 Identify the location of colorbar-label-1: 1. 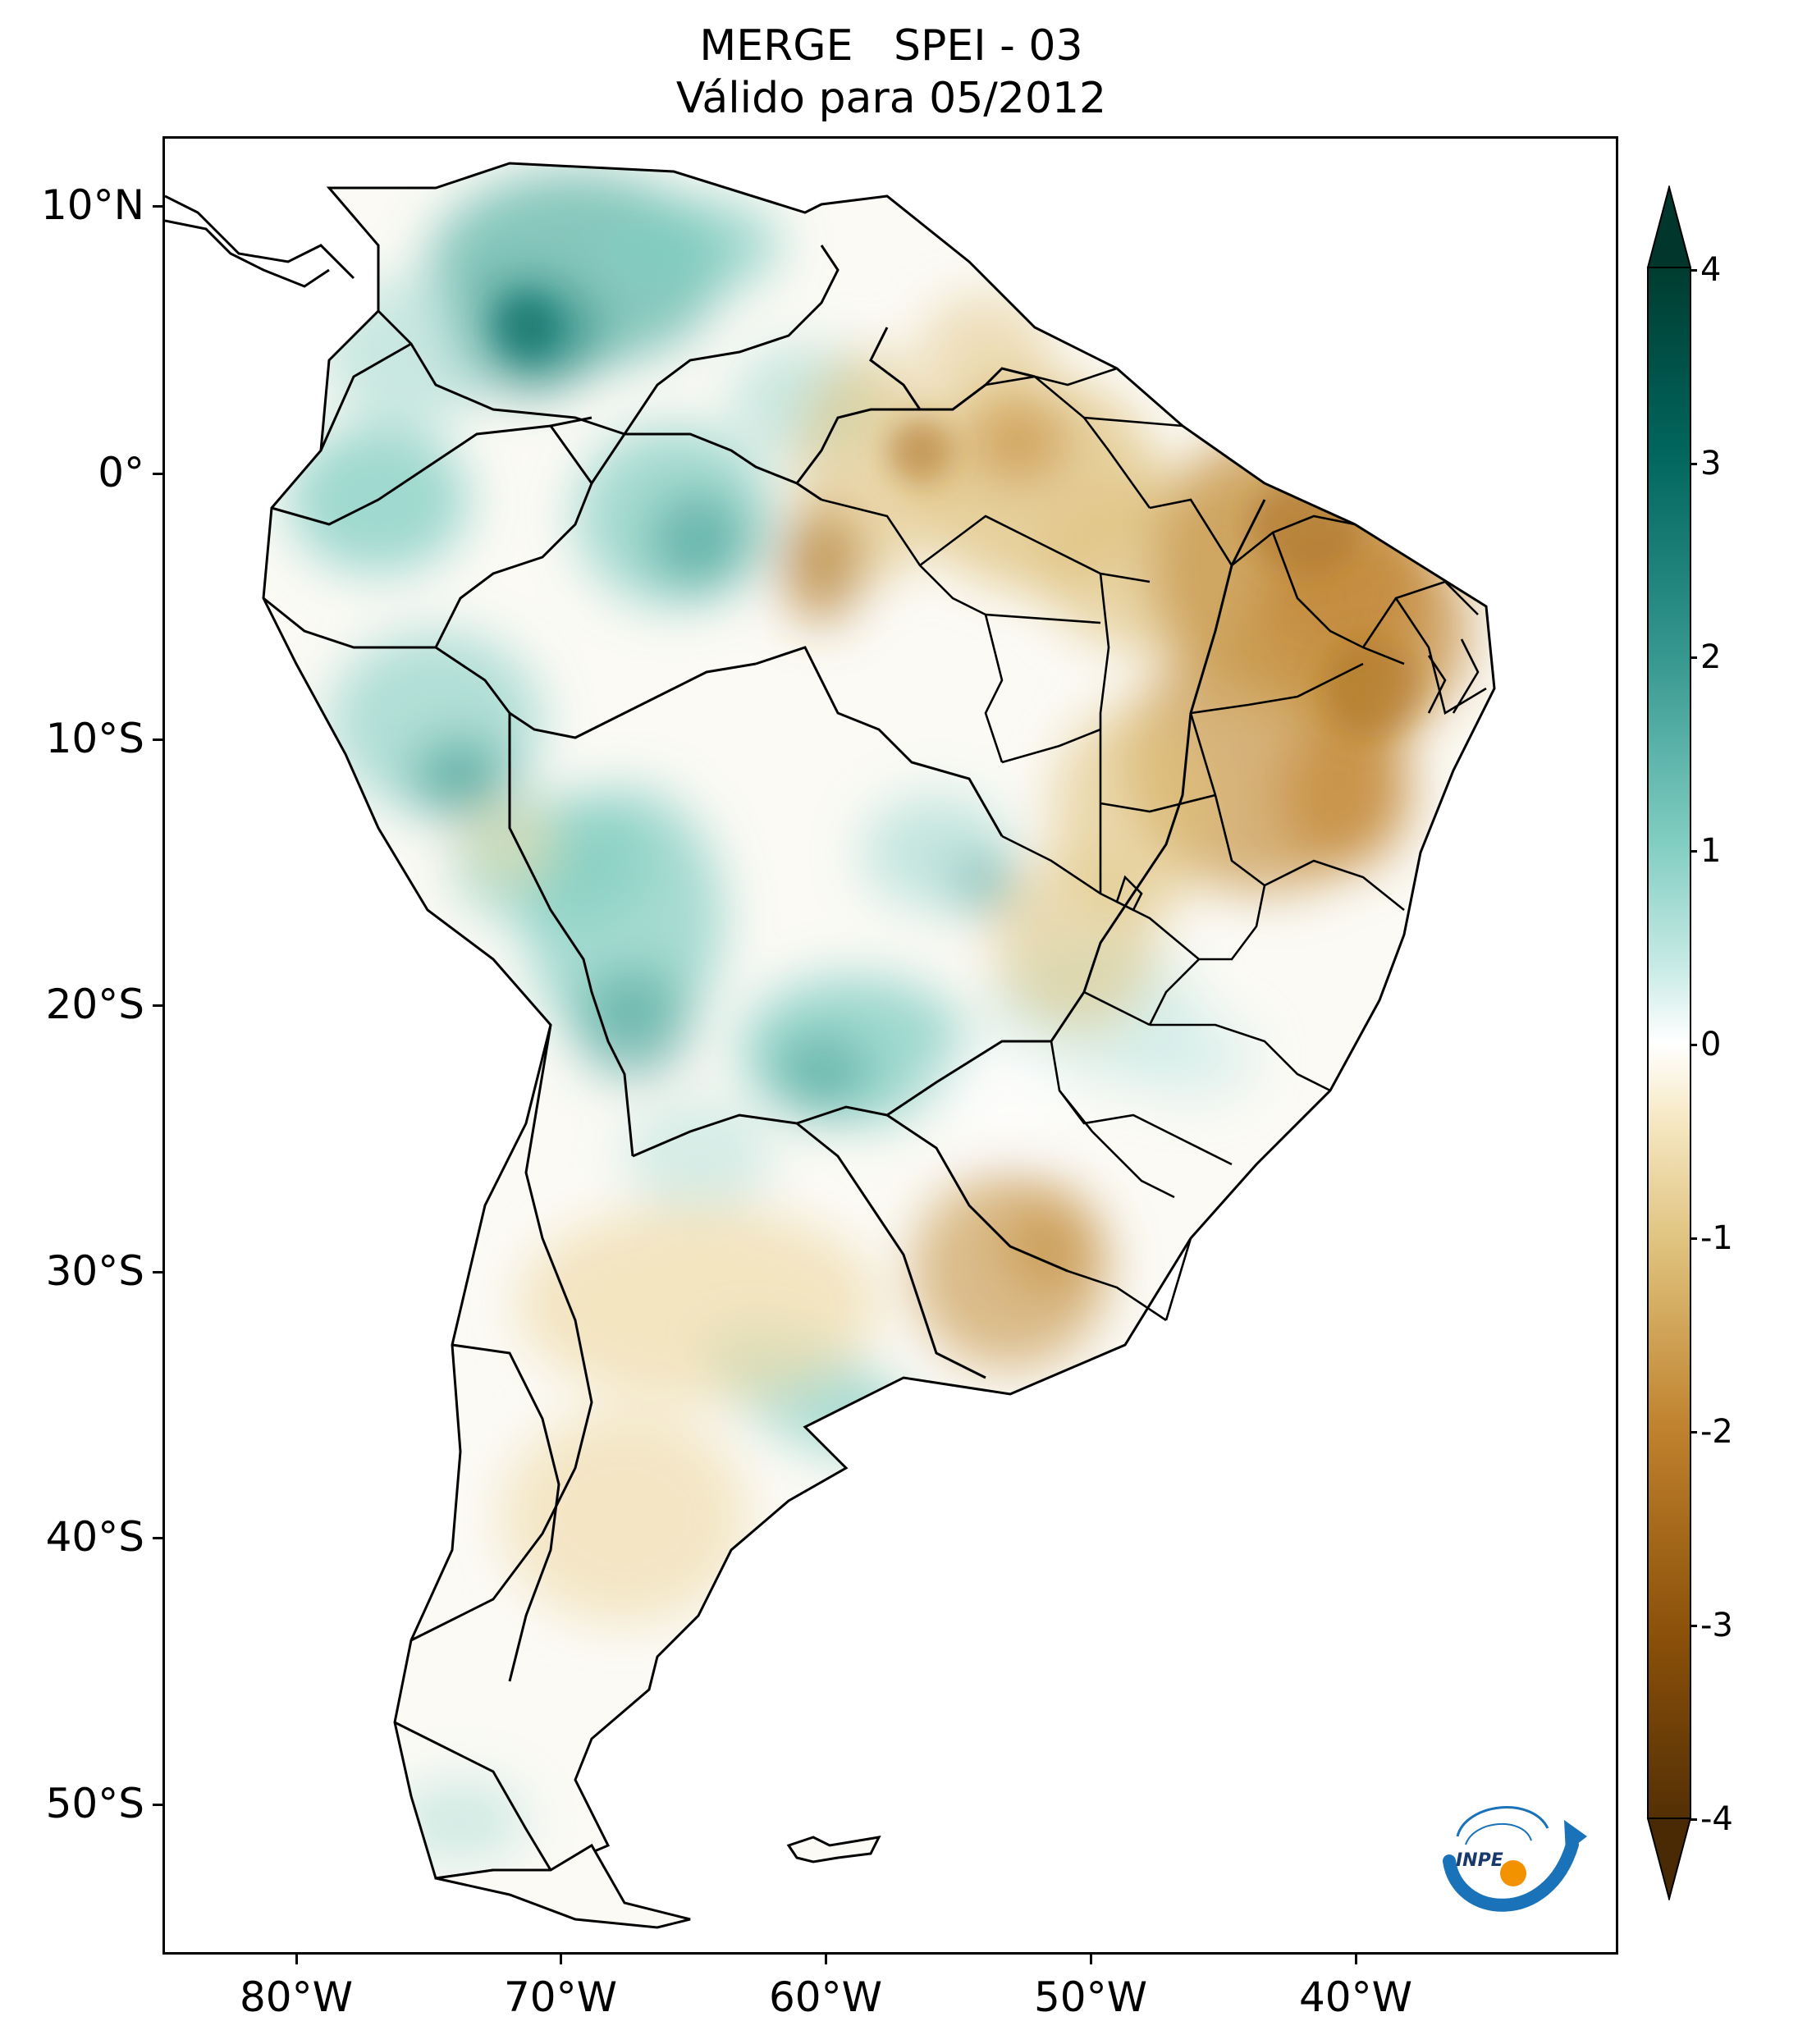
(1711, 851).